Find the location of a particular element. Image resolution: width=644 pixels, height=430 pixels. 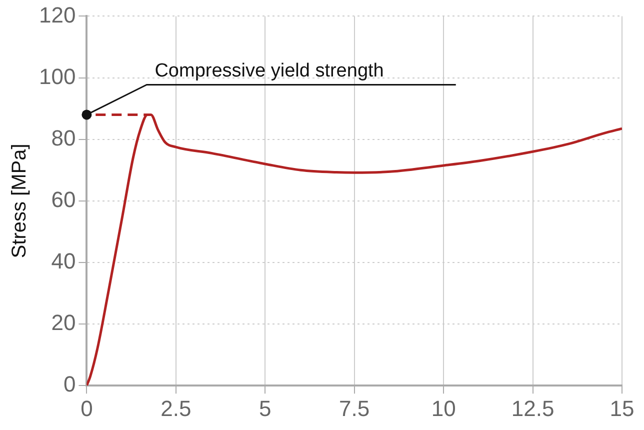

y-tick-label: 120 is located at coordinates (57, 15).